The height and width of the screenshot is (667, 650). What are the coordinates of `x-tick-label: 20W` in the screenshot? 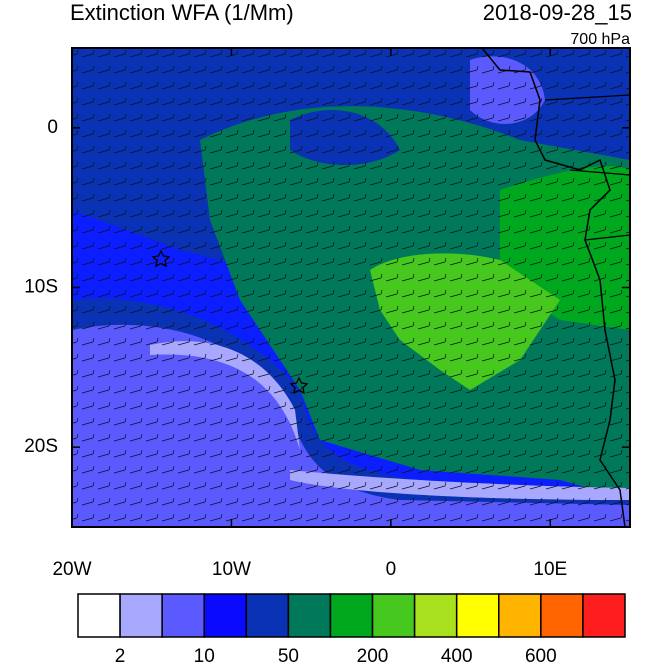 It's located at (71, 569).